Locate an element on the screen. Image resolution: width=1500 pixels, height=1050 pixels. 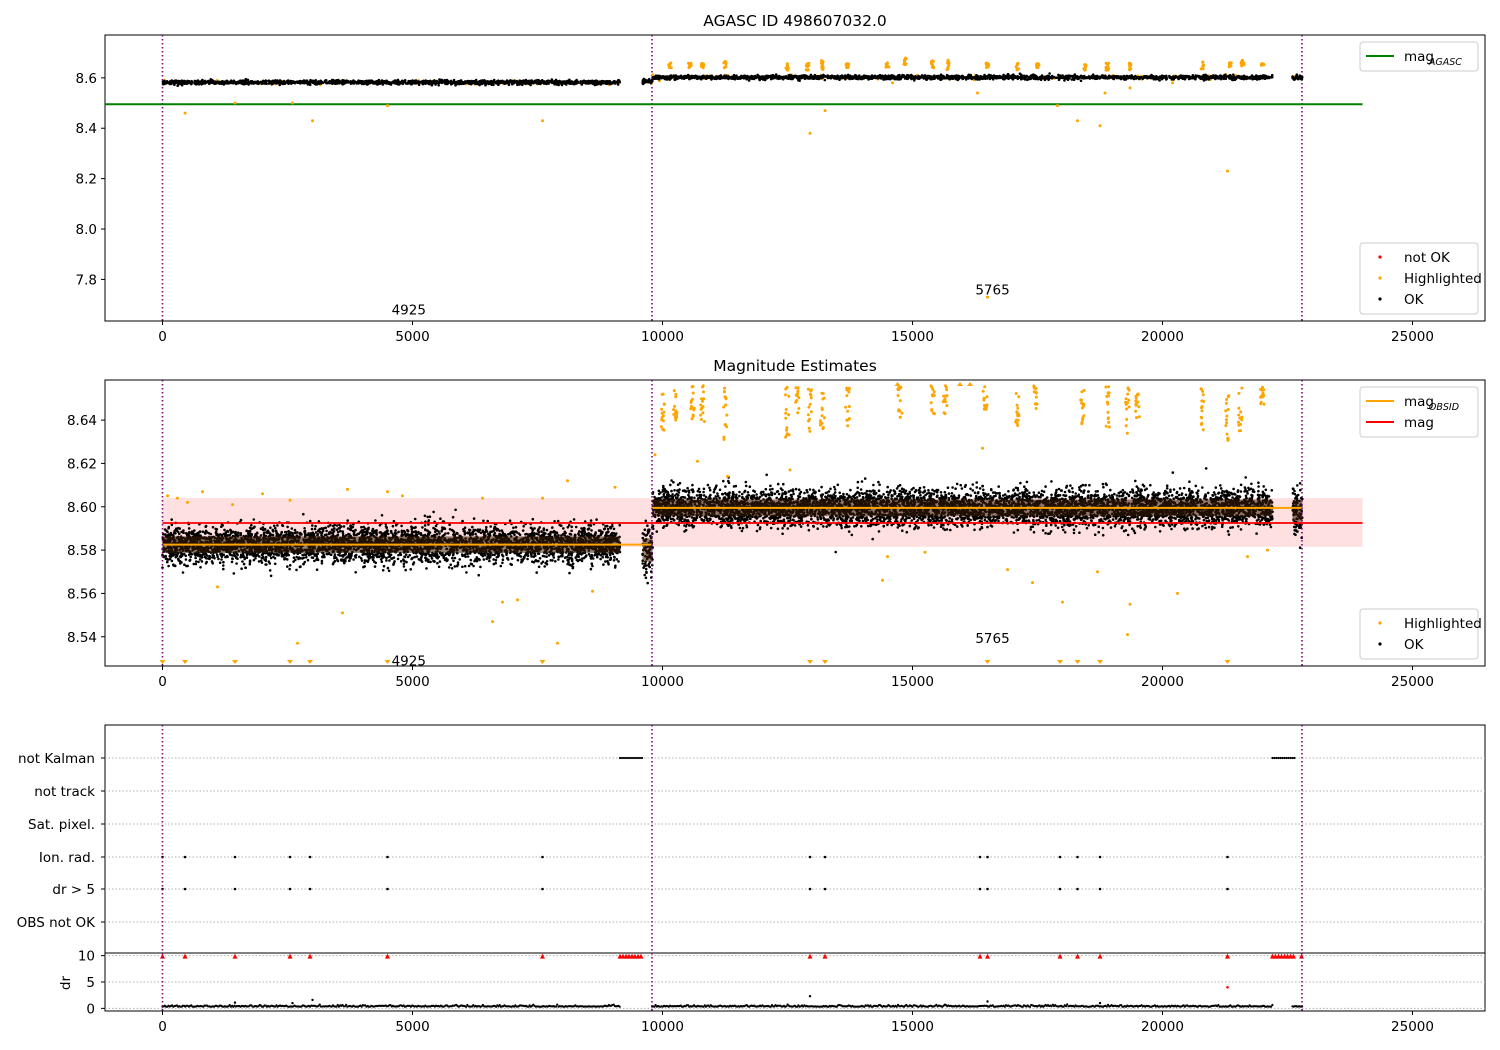
estimates-panel-title: Magnitude Estimates is located at coordinates (795, 366).